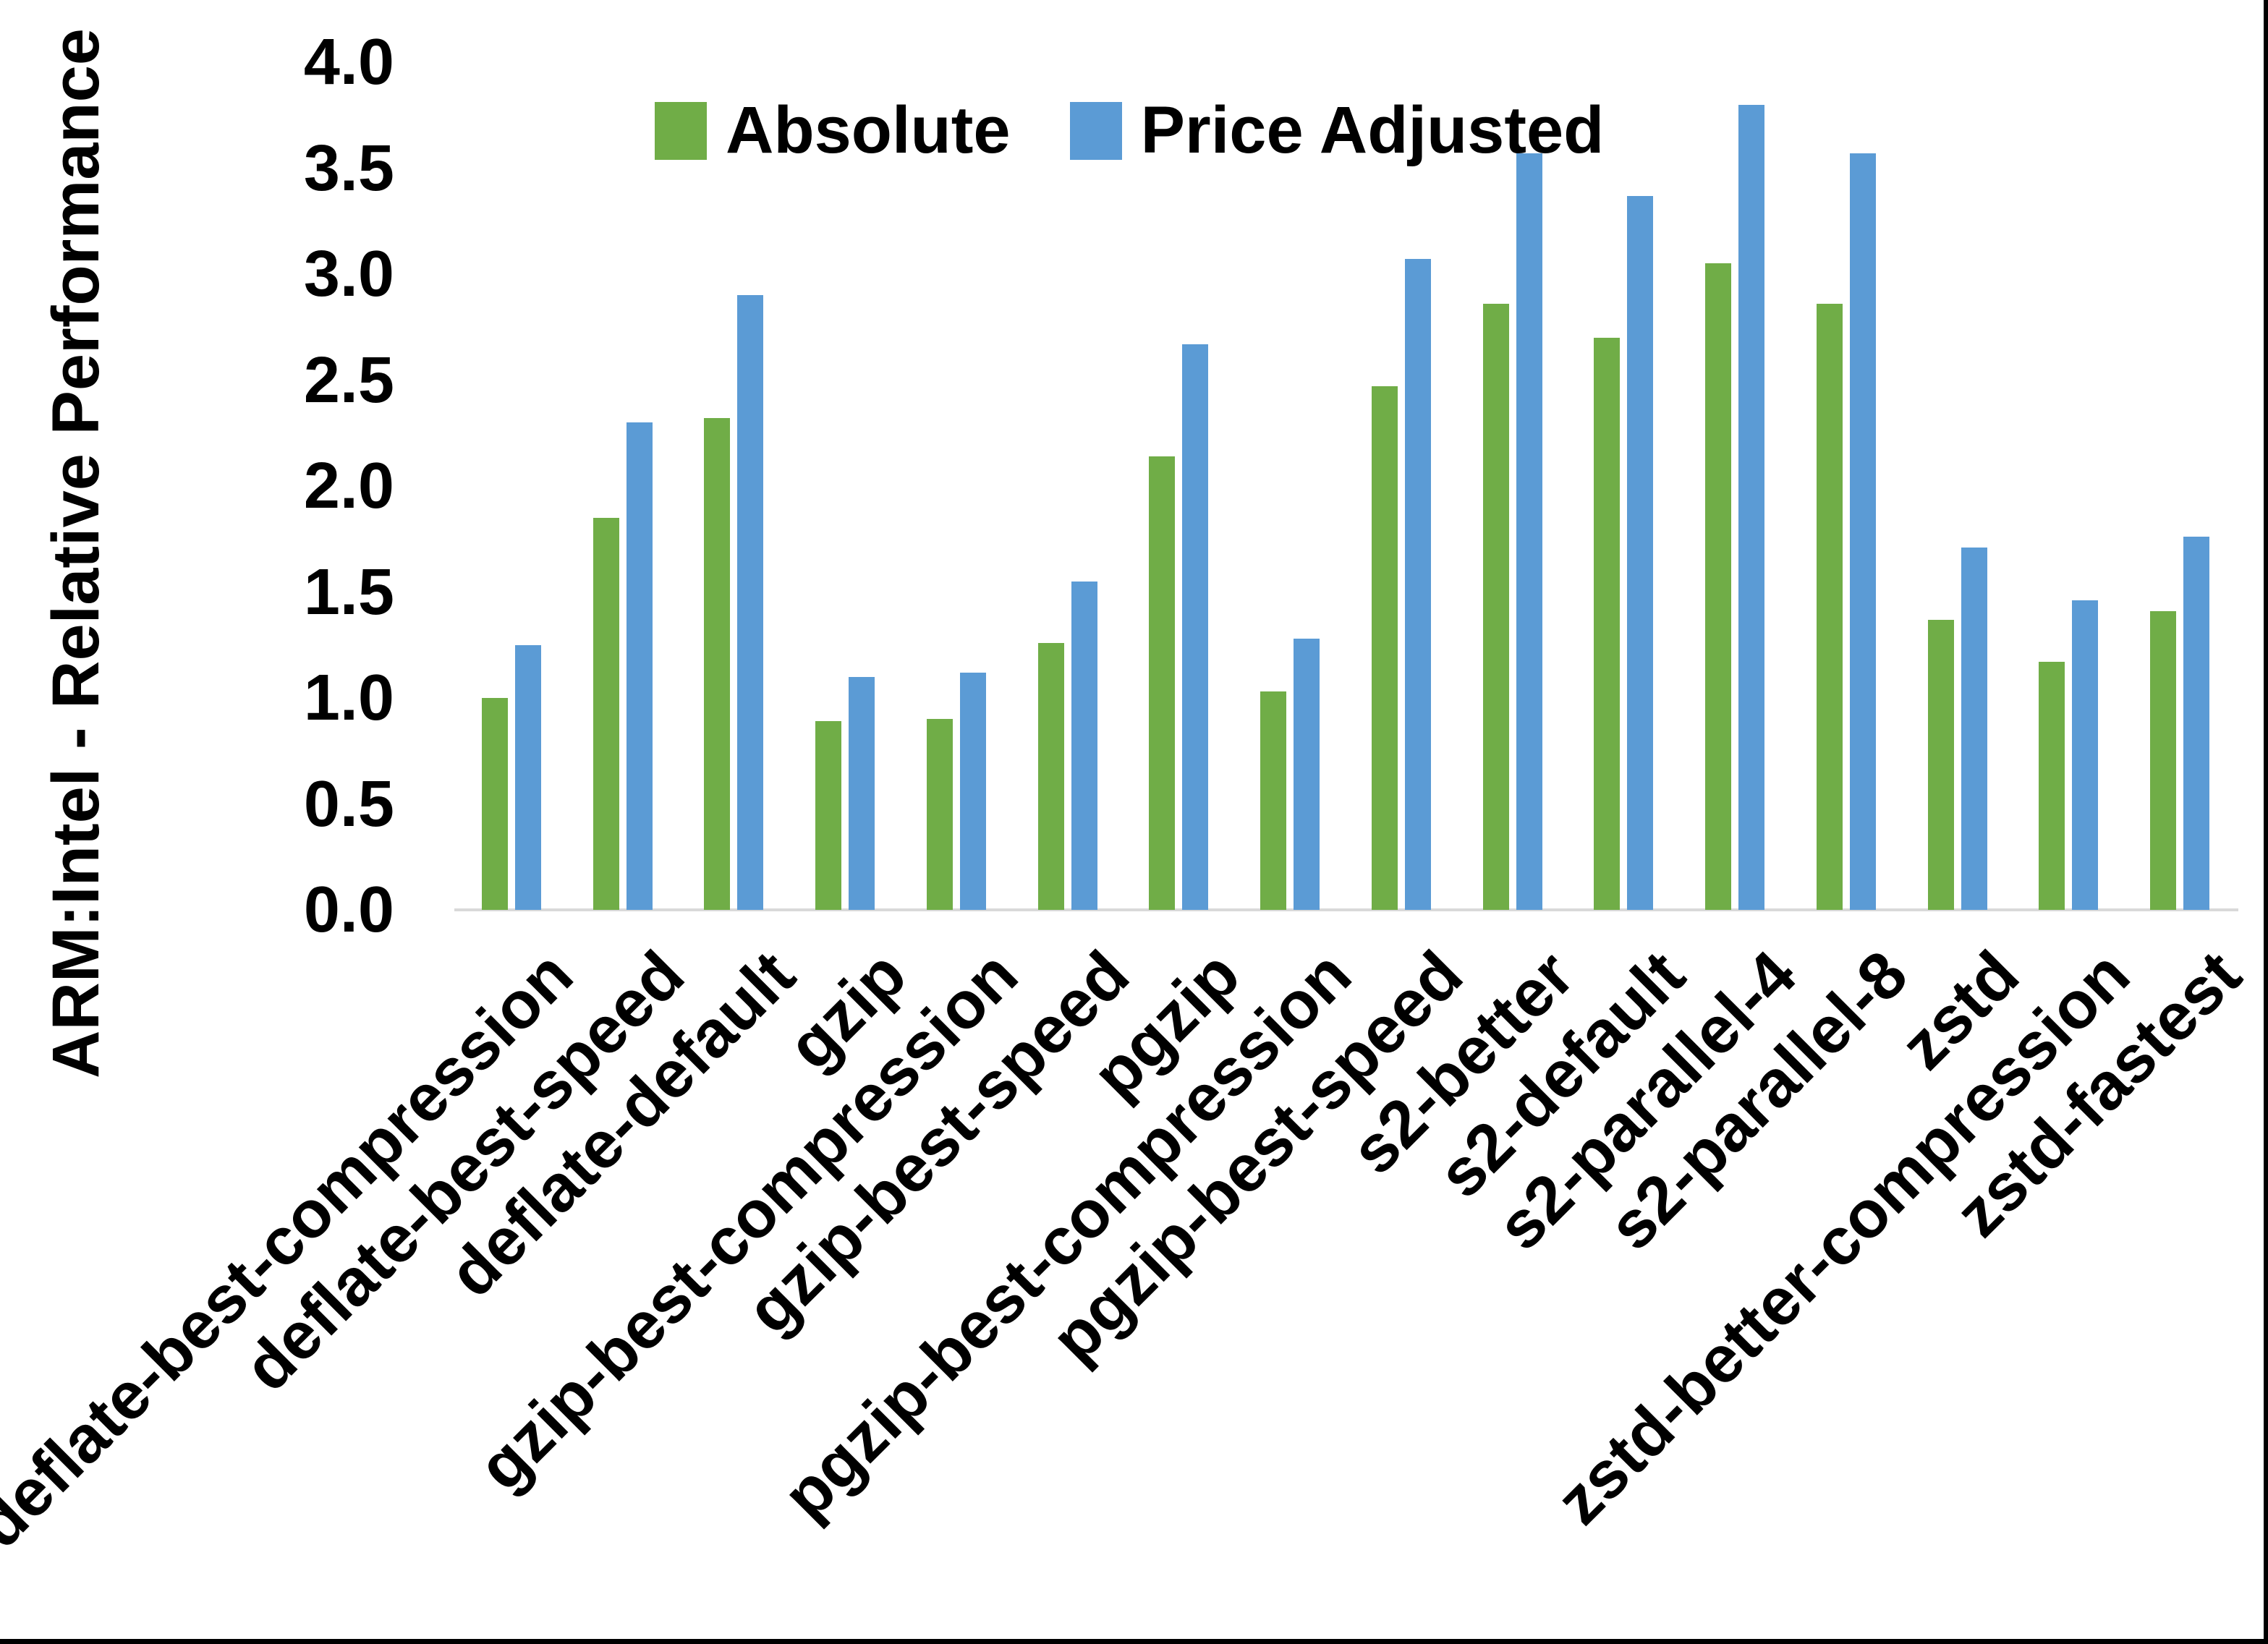 Image resolution: width=2268 pixels, height=1644 pixels. I want to click on y-tick-label-2.0: 2.0, so click(348, 486).